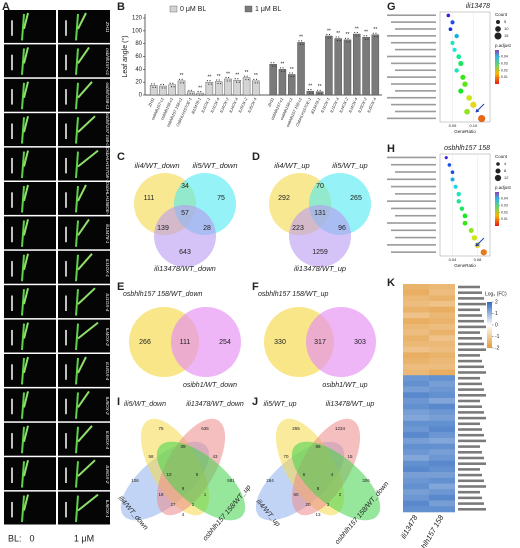  I want to click on legend-swatch, so click(248, 9).